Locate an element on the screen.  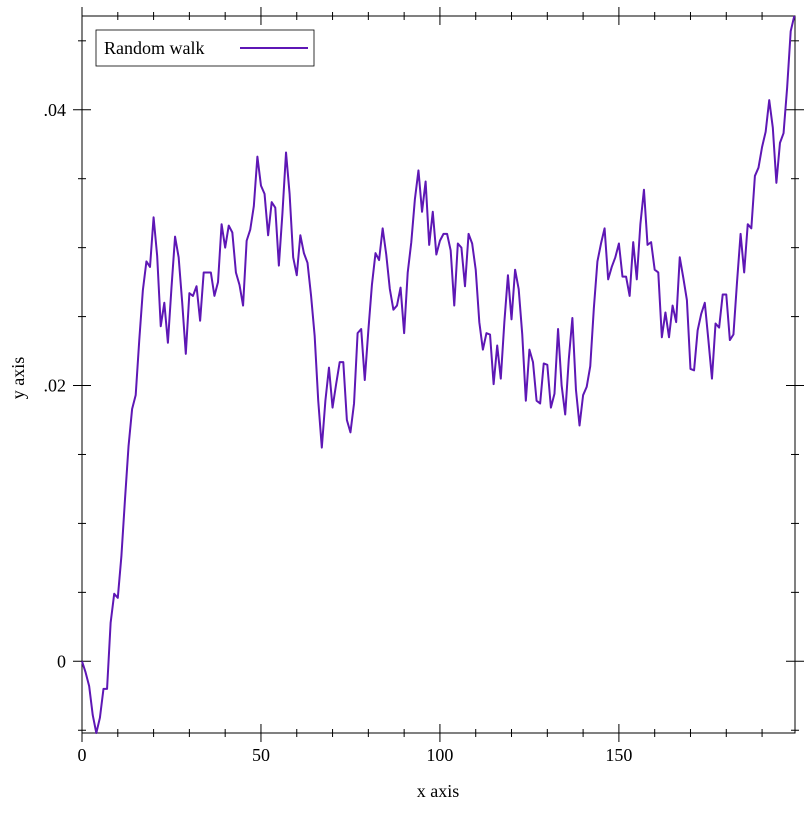
y-tick-label: .02 is located at coordinates (55, 386).